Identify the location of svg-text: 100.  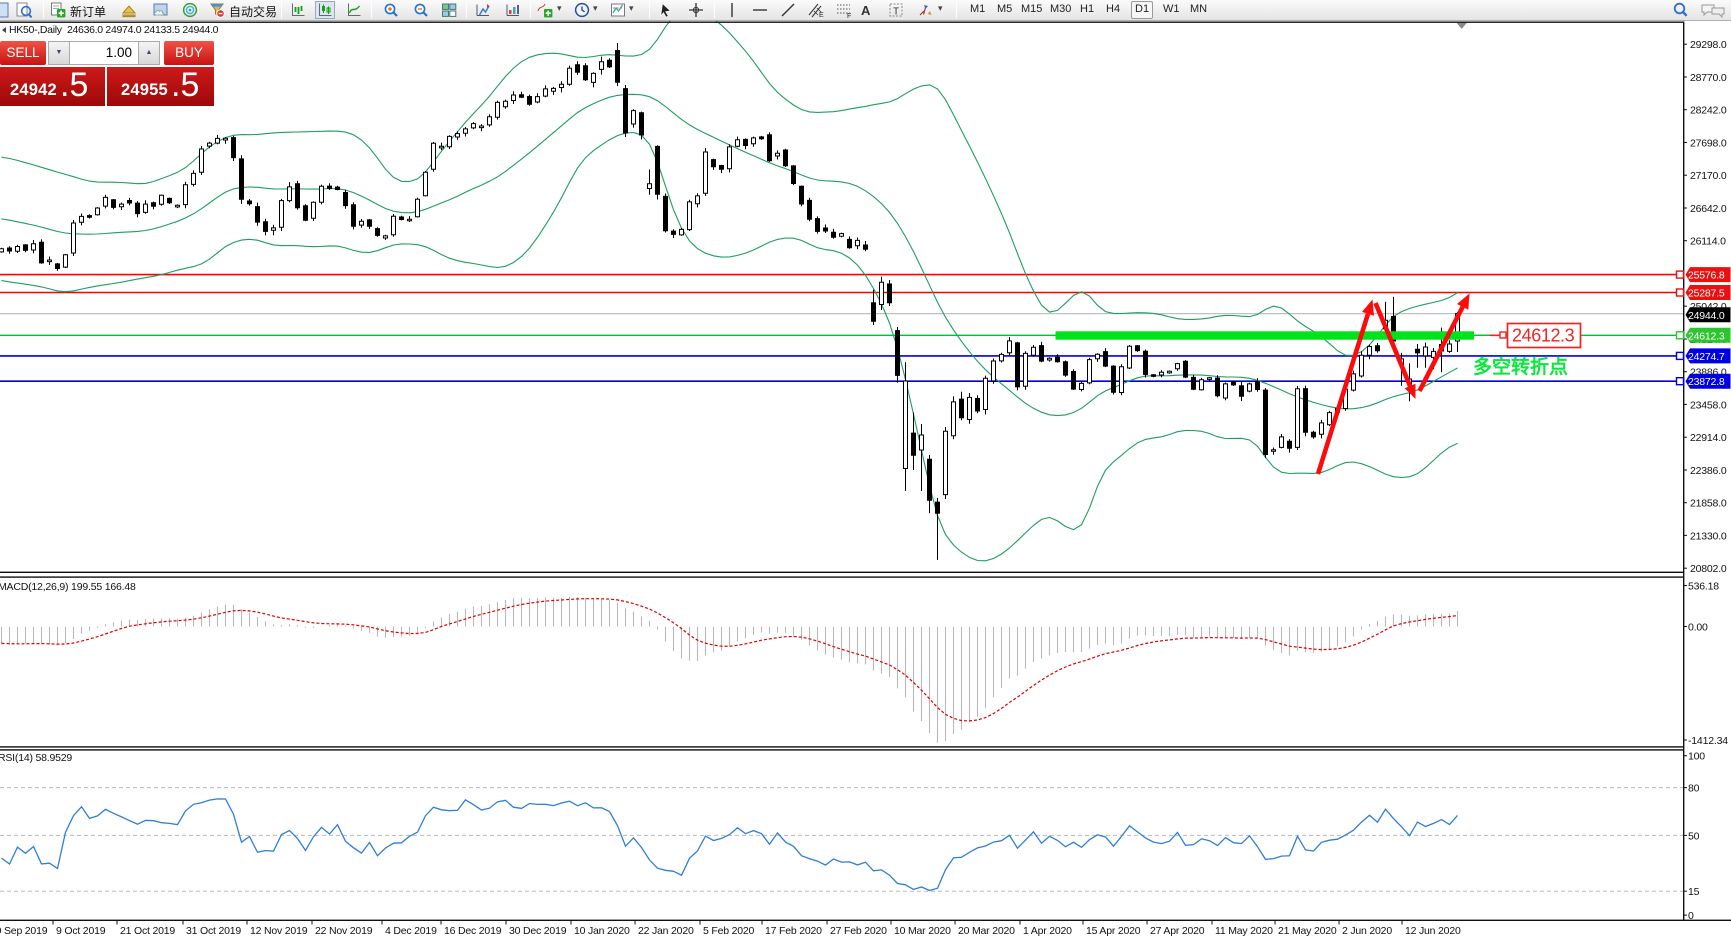
(1696, 757).